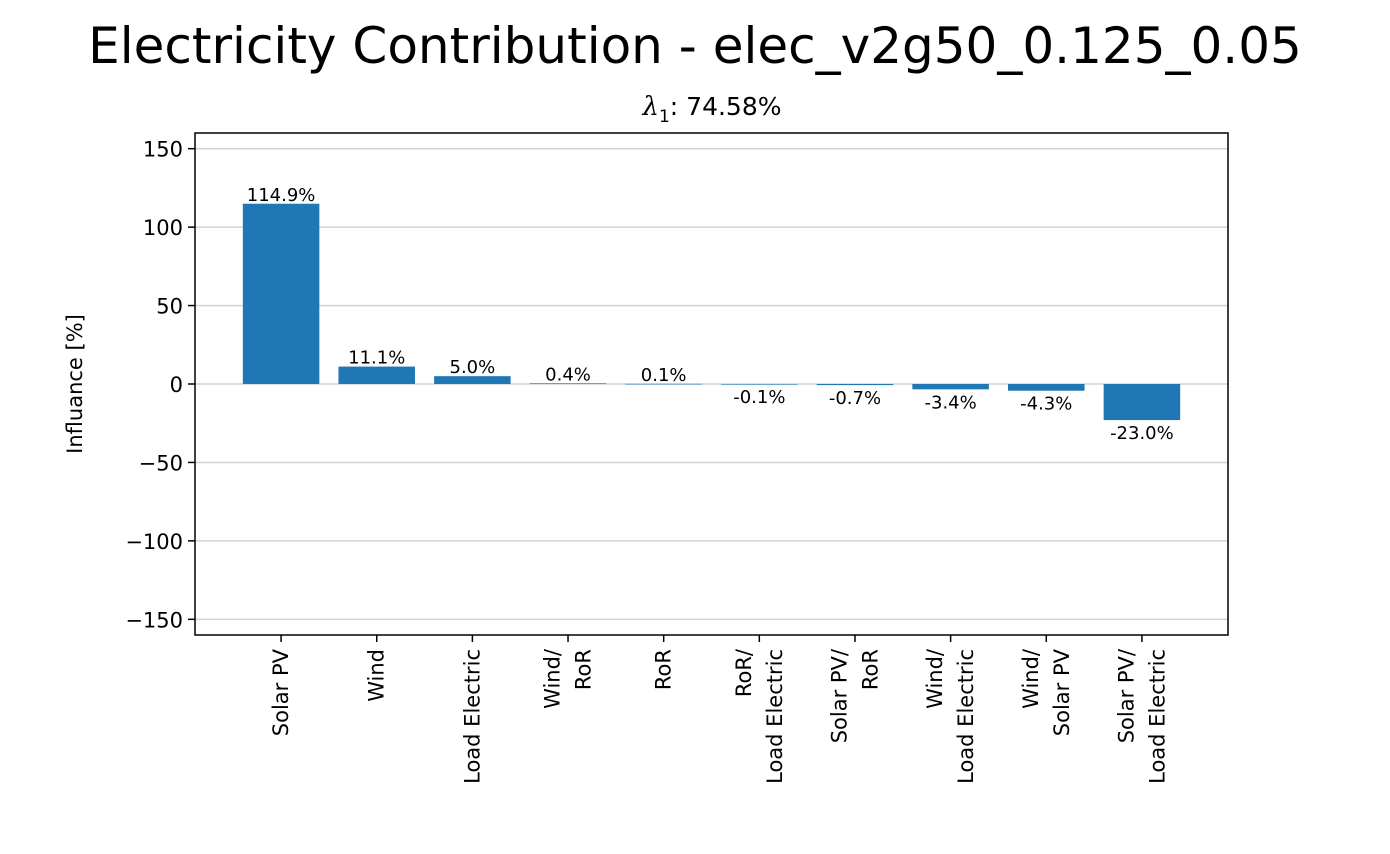  I want to click on y-tick-label: −50, so click(161, 463).